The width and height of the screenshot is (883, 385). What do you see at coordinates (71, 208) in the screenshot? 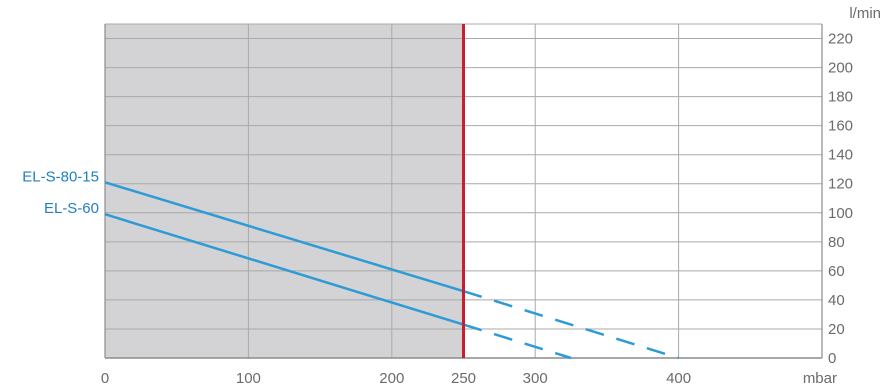
I see `series-label-EL-S-60: EL-S-60` at bounding box center [71, 208].